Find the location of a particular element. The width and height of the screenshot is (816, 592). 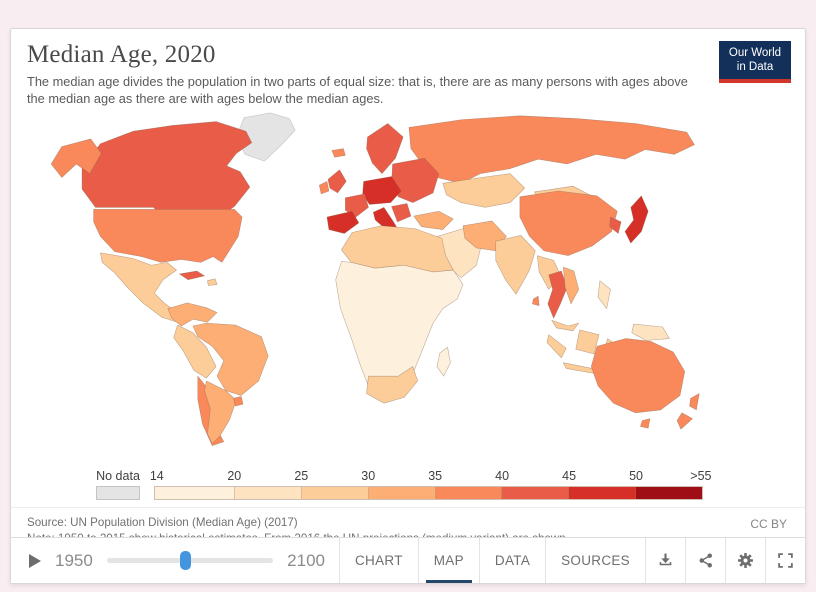

region-south-korea is located at coordinates (615, 225).